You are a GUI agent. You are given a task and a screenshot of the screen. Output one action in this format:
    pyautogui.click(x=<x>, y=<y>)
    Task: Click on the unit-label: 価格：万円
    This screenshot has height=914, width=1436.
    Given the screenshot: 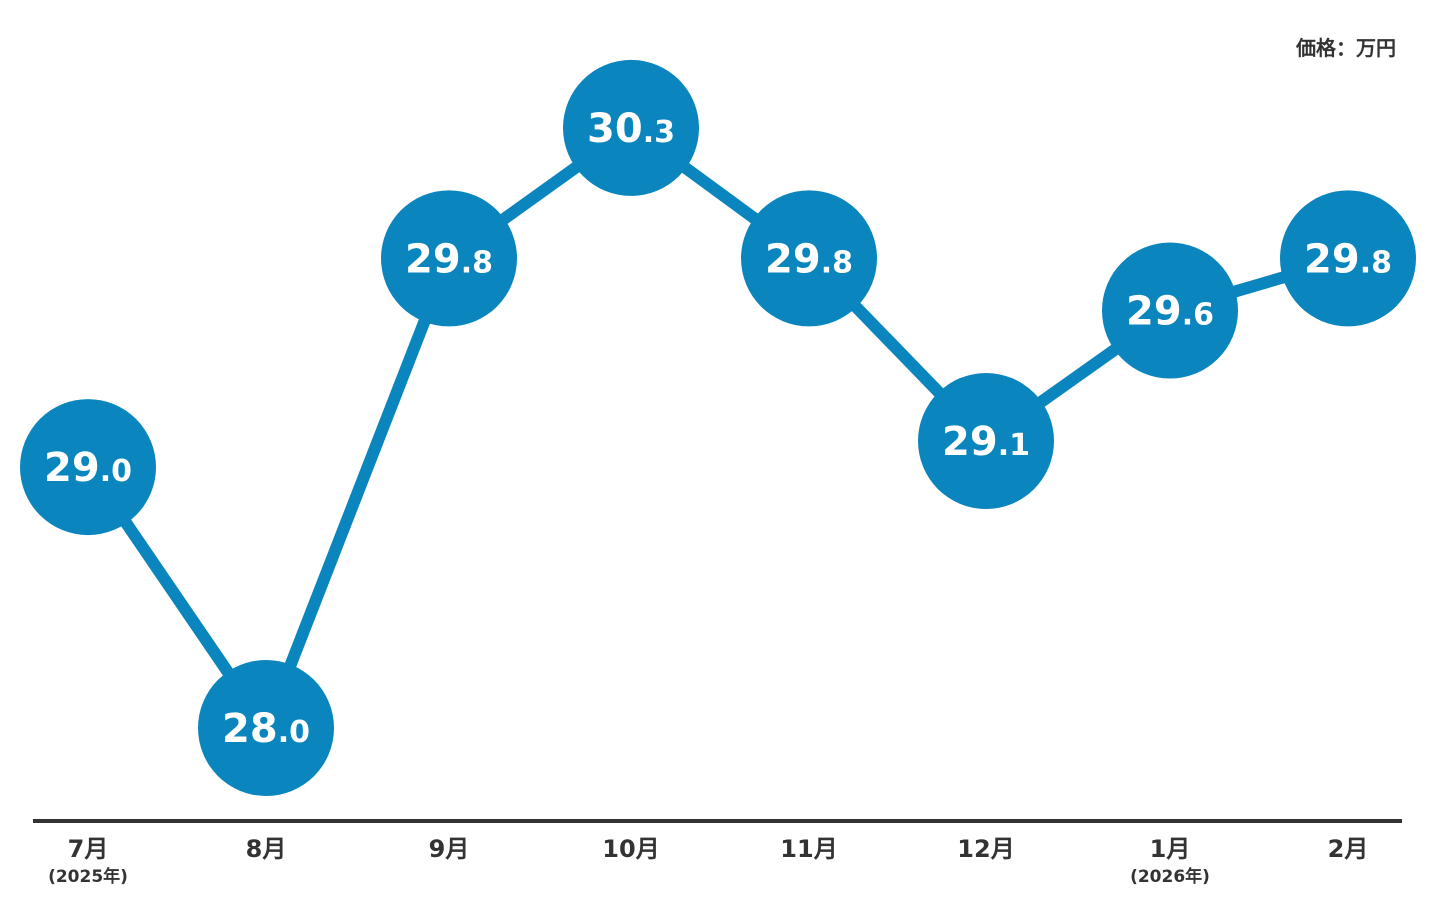 What is the action you would take?
    pyautogui.click(x=1346, y=48)
    